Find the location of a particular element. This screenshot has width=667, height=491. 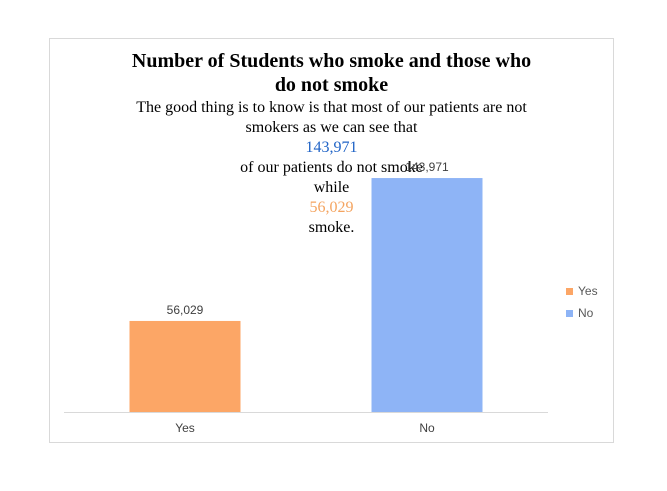

subtitle-yes-value: 56,029 is located at coordinates (331, 207).